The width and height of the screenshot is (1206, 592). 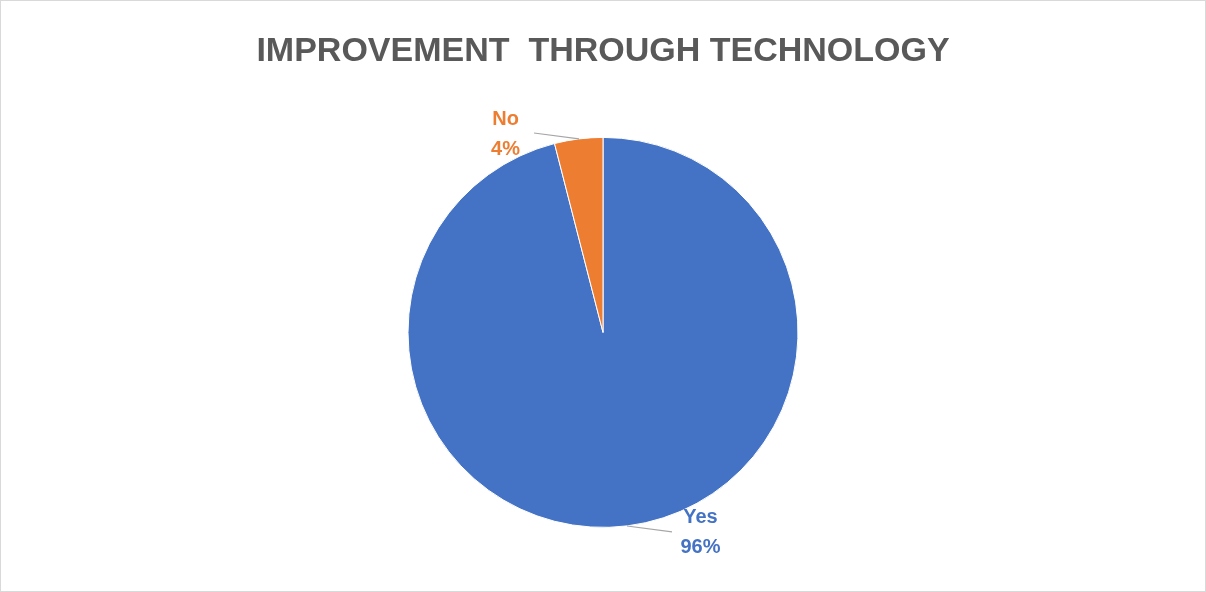 I want to click on data-label: 4%, so click(x=506, y=147).